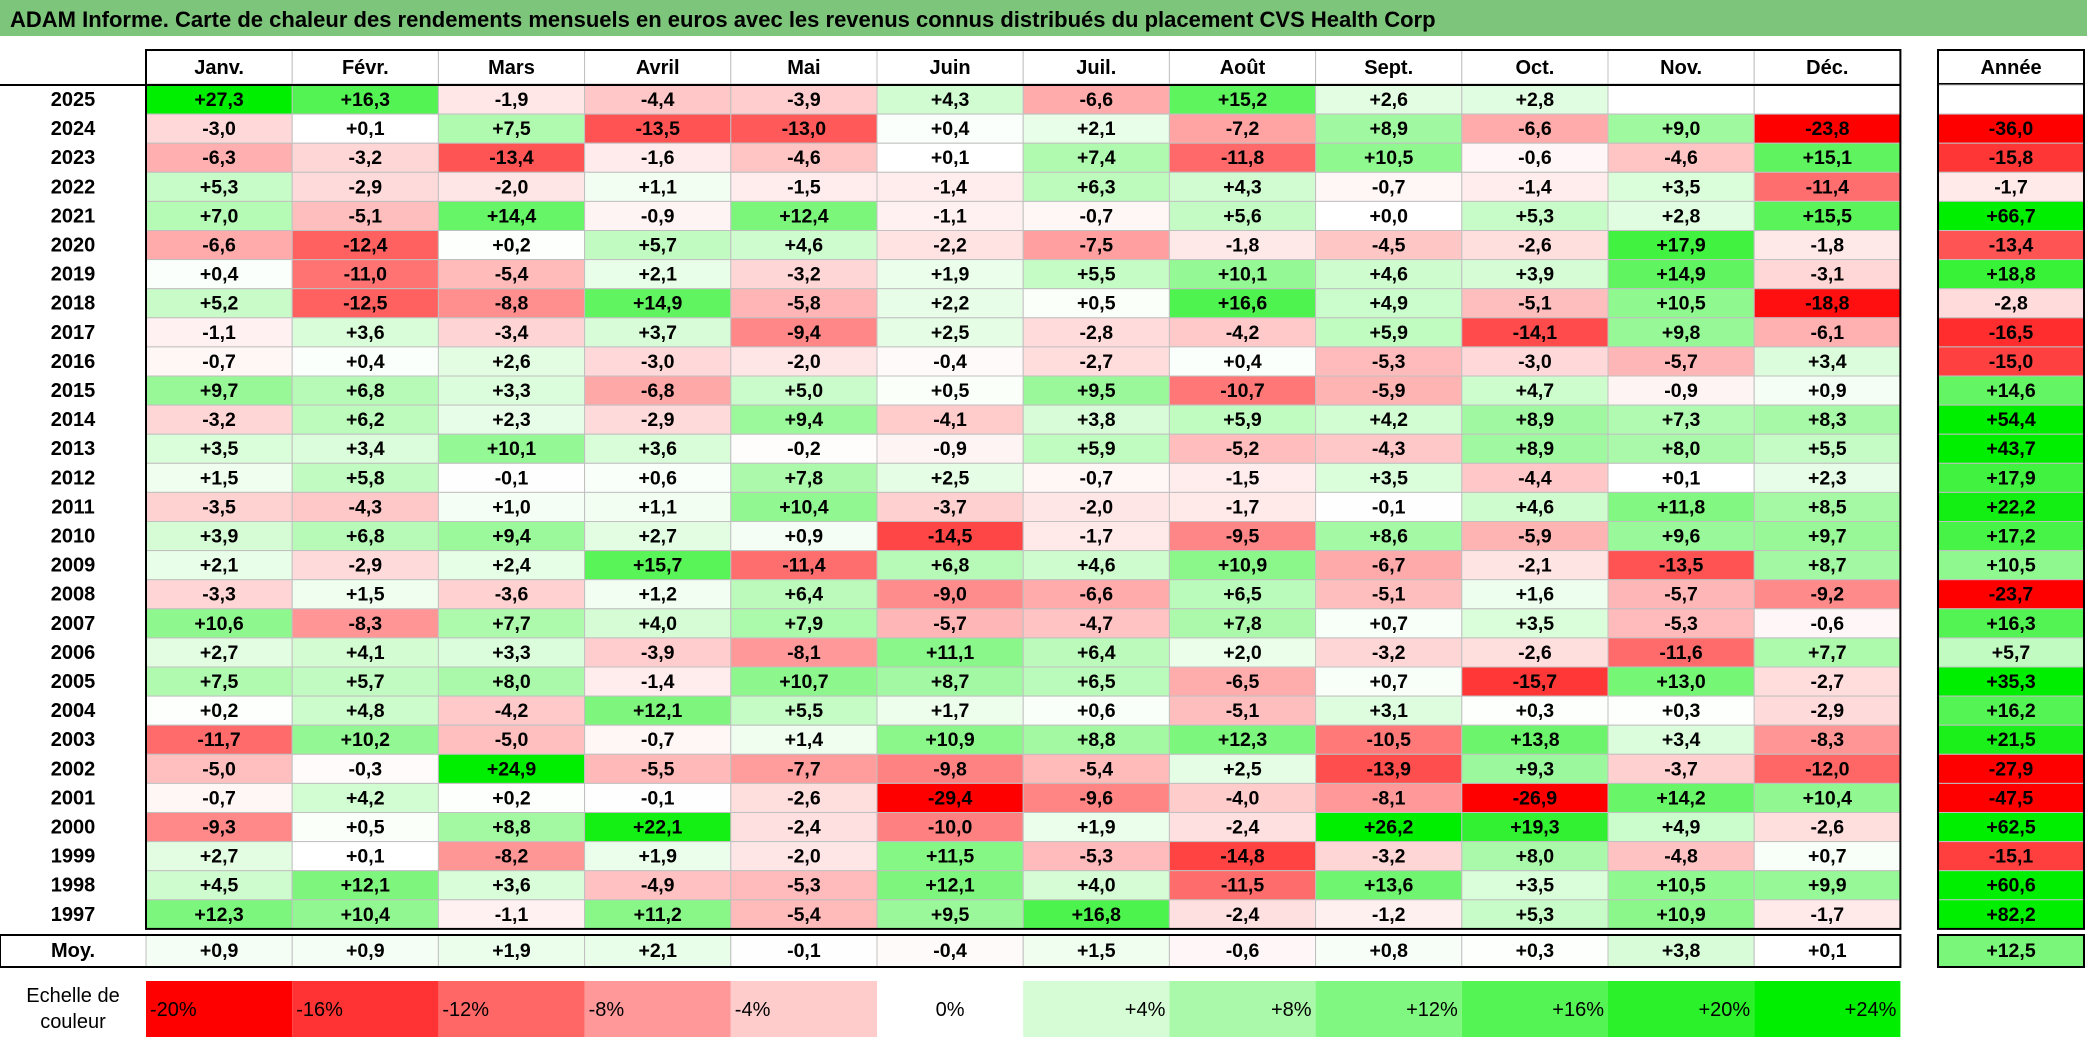  I want to click on heatmap-cell-value: +0,1, so click(365, 129).